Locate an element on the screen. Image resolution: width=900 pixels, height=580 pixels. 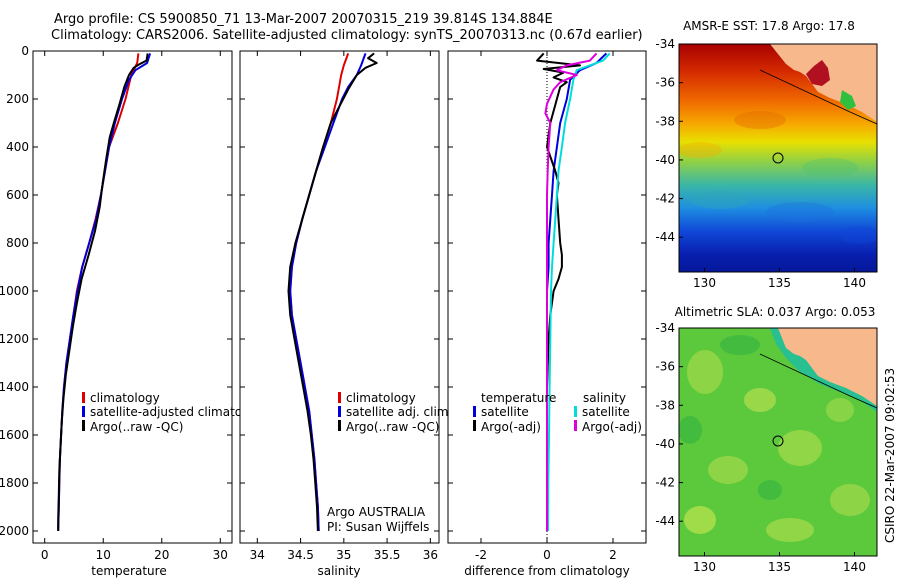
x-tick-label: 30 is located at coordinates (220, 555).